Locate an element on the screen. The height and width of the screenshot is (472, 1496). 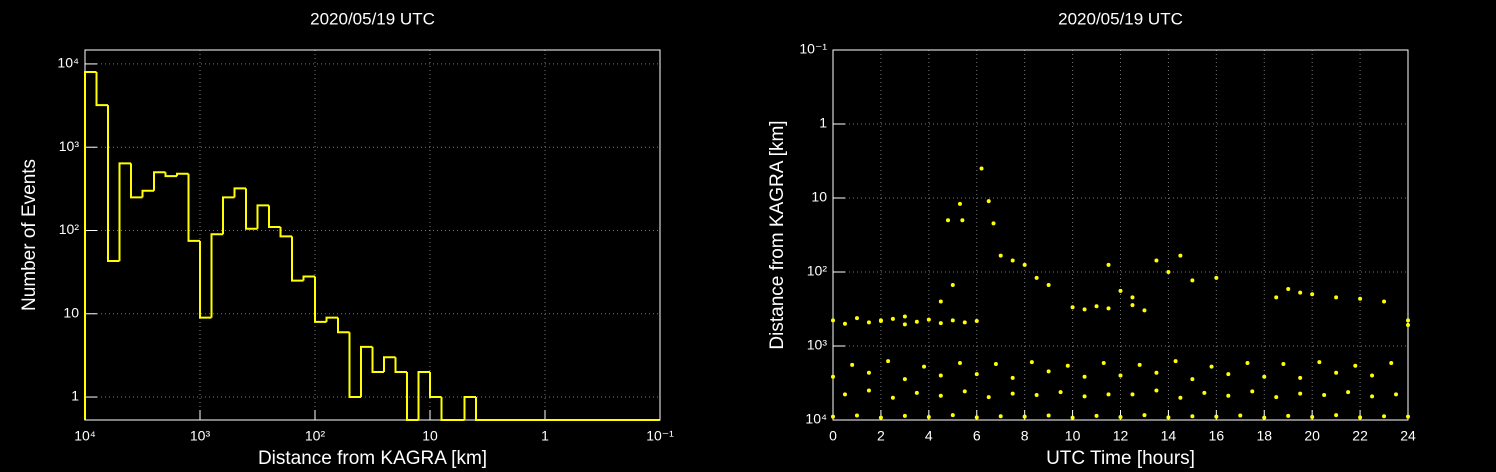
y-tick-label: 1 is located at coordinates (75, 396).